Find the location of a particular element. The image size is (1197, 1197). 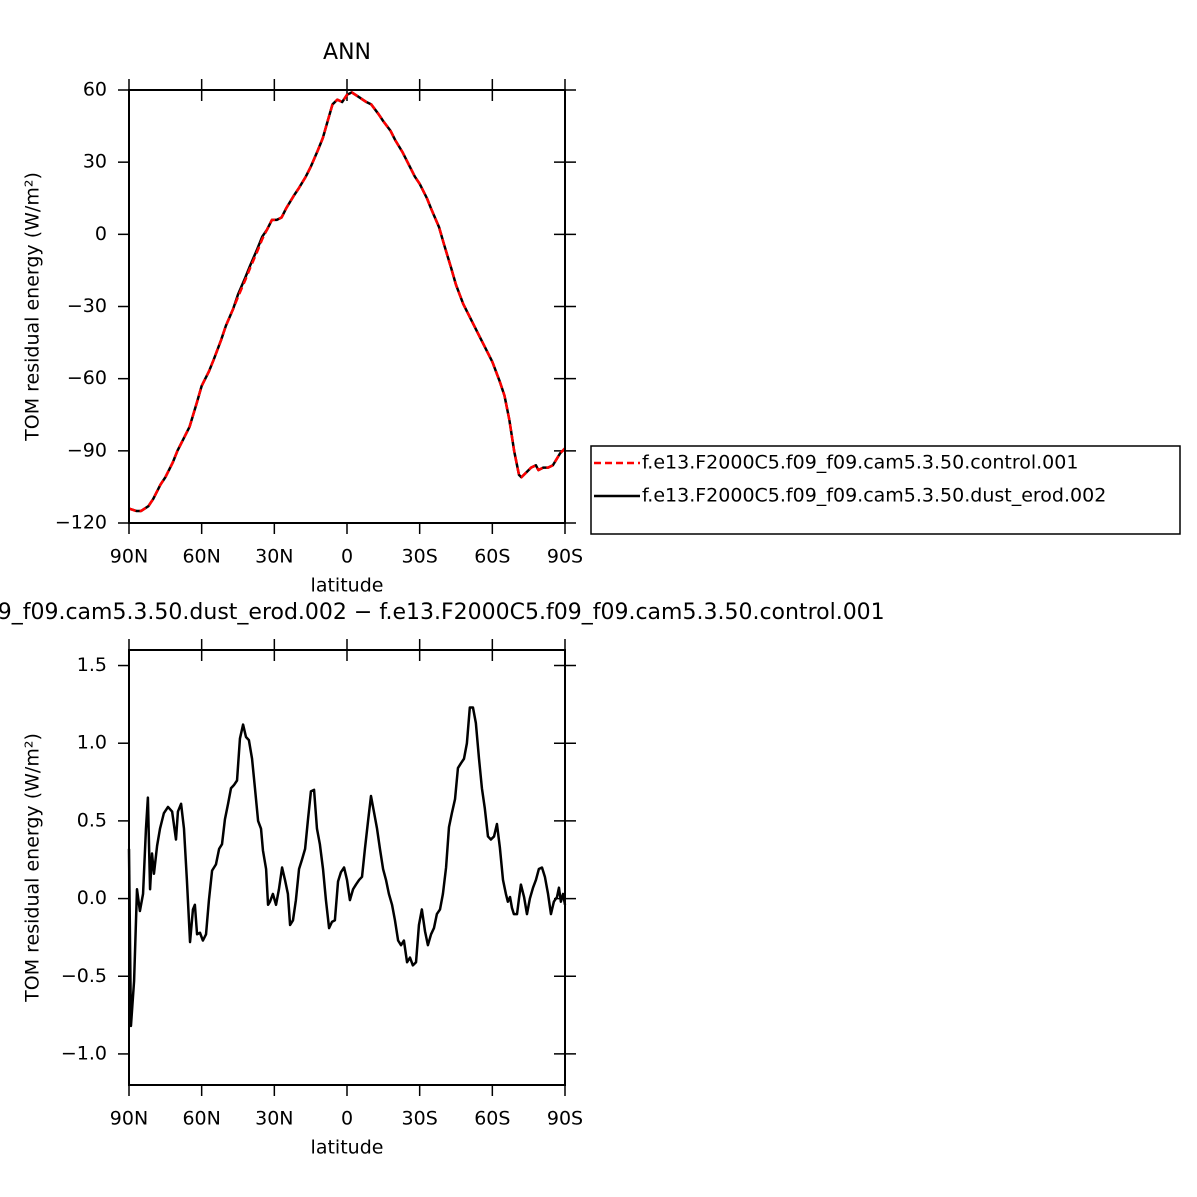

y-tick-label: 60 is located at coordinates (95, 90).